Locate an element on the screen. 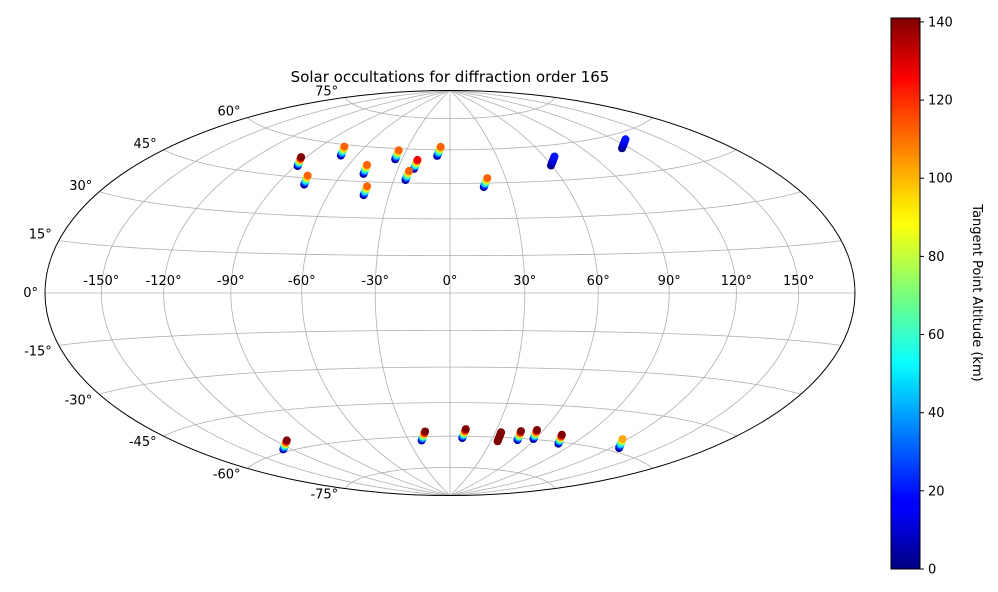 This screenshot has height=592, width=998. lat-tick-label: -45° is located at coordinates (143, 442).